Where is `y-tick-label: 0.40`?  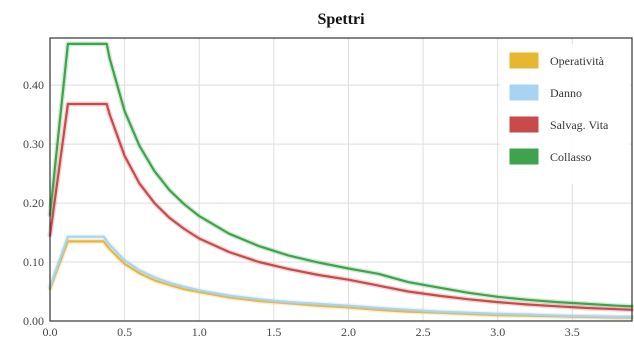
y-tick-label: 0.40 is located at coordinates (33, 85).